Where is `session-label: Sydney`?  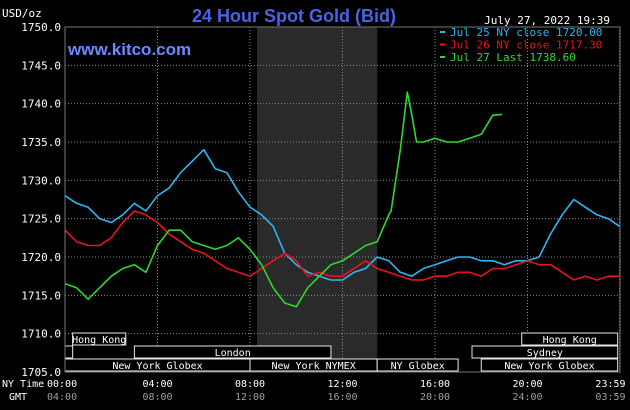 session-label: Sydney is located at coordinates (545, 353).